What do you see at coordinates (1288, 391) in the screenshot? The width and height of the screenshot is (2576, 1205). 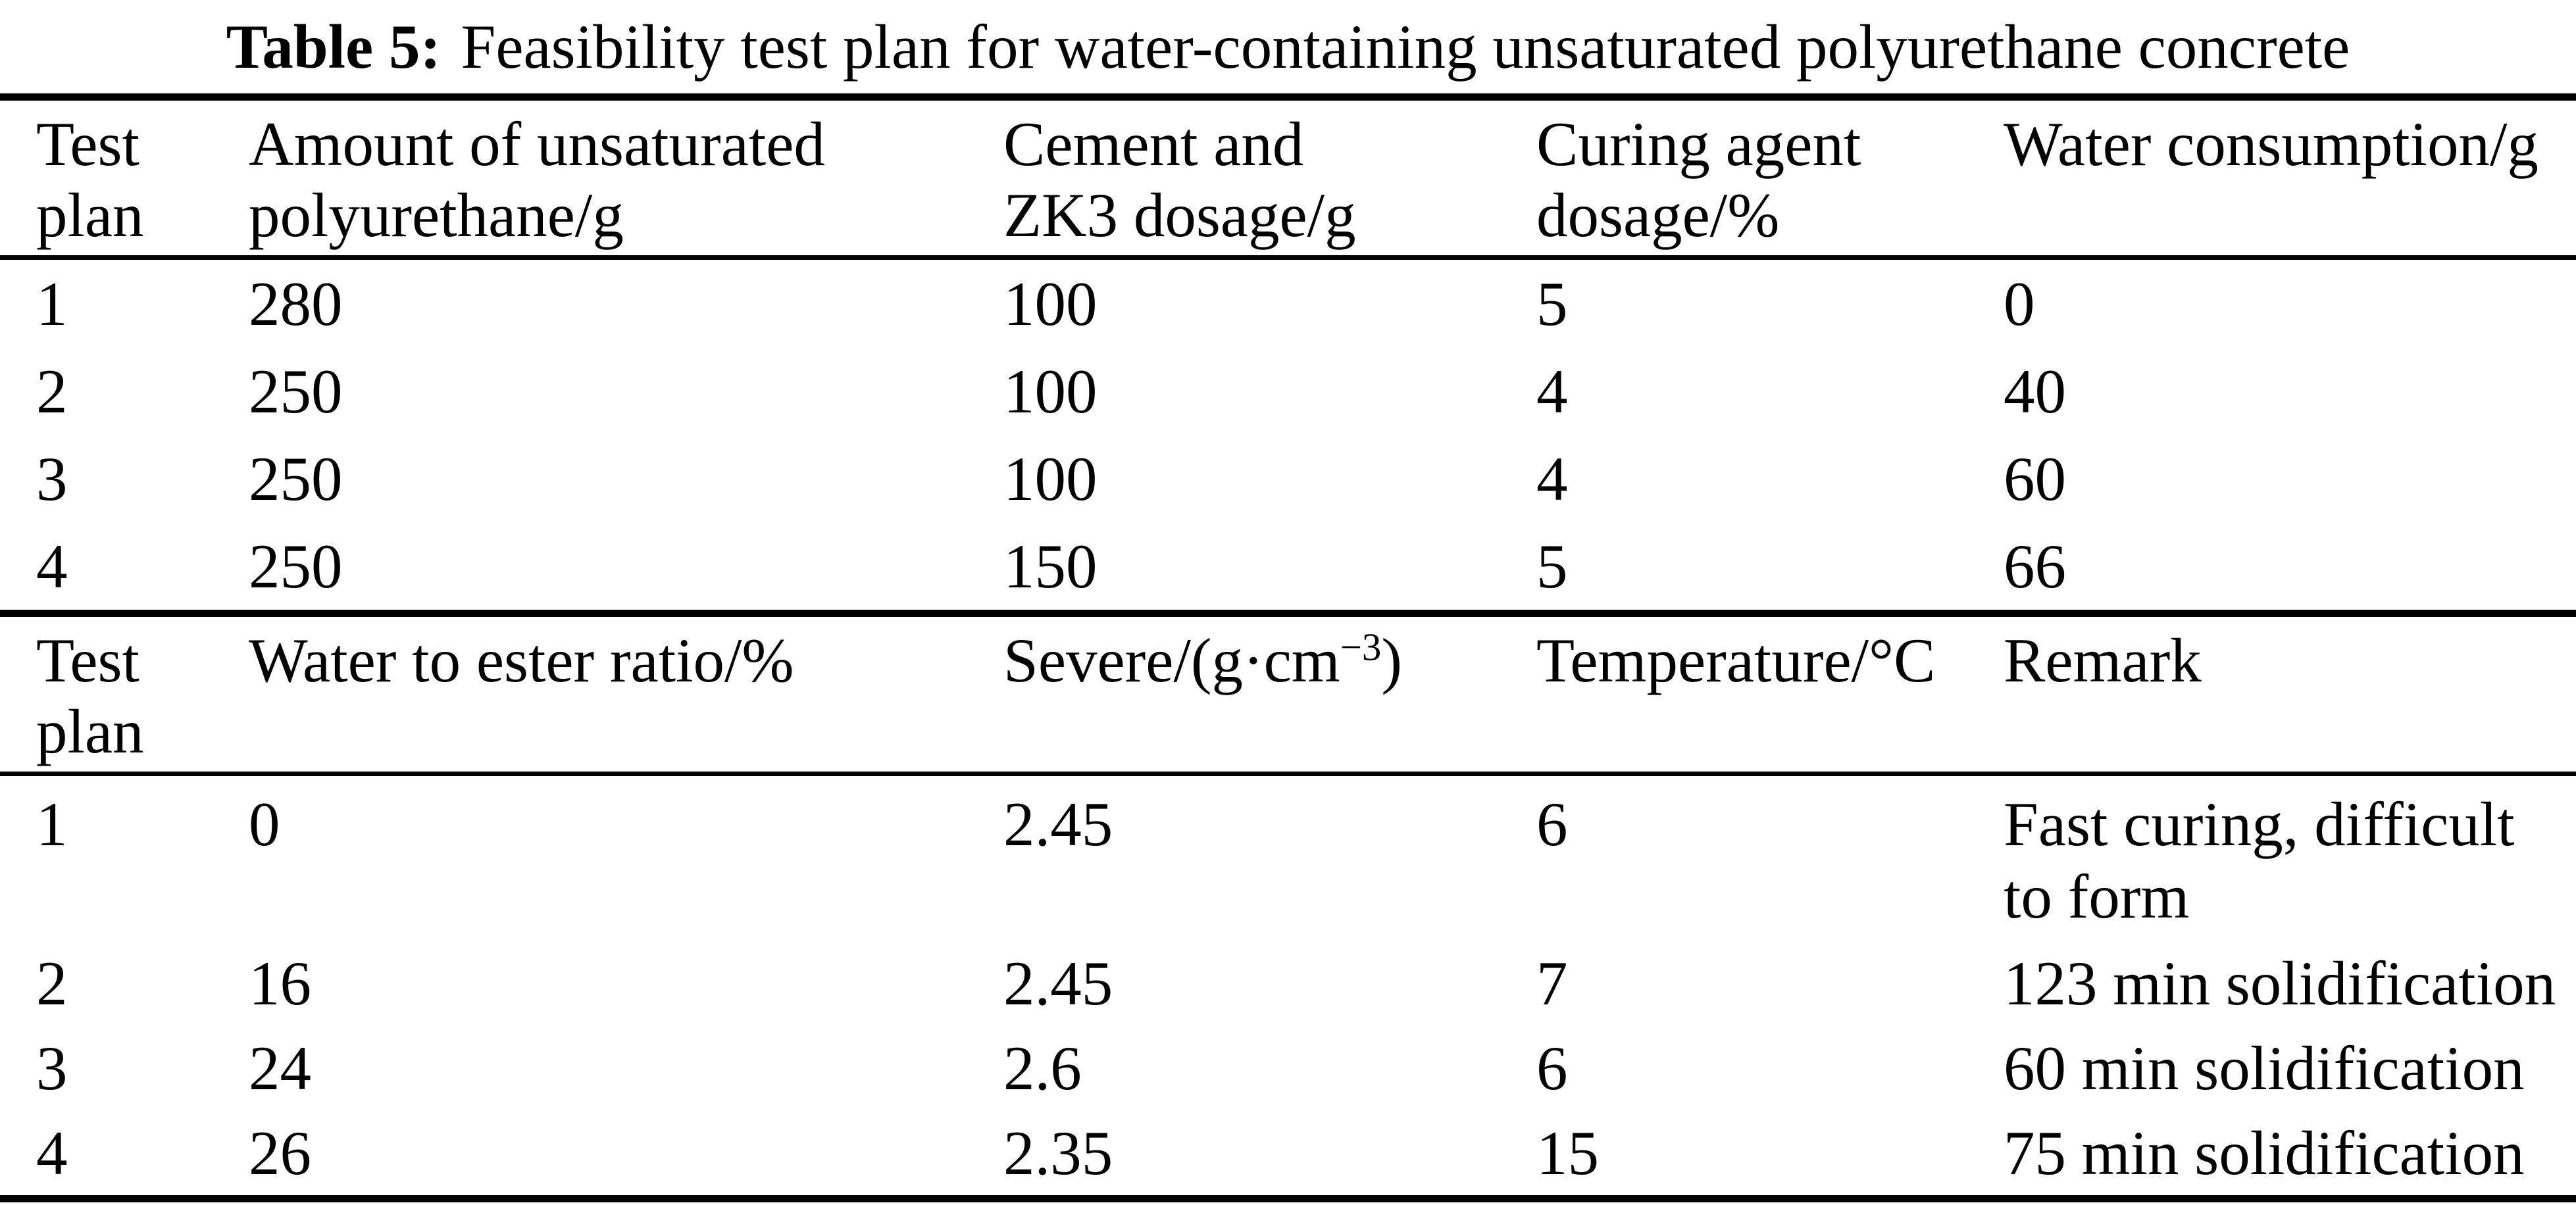 I see `table-row: 2 250 100 4 40` at bounding box center [1288, 391].